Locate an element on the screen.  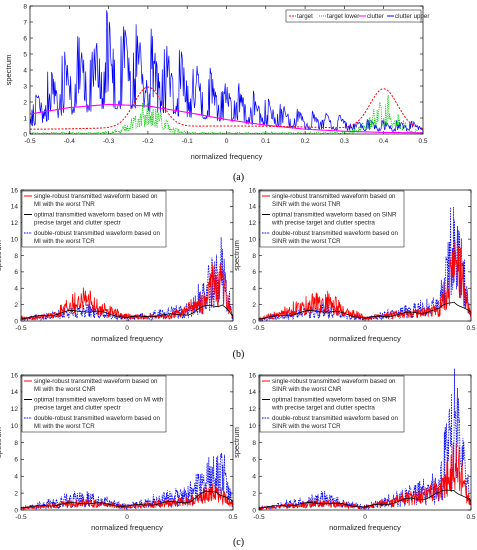
legend-label: MI with the worst TNR is located at coordinates (64, 204).